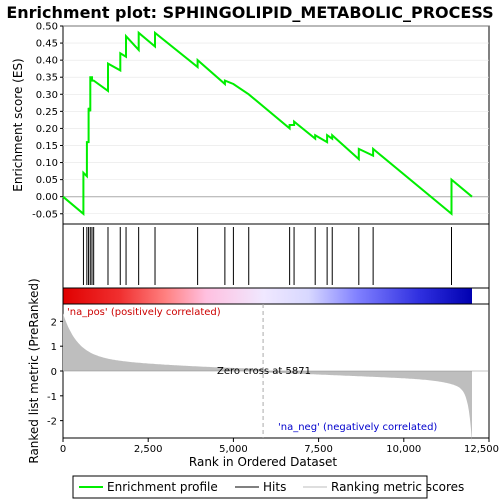 The width and height of the screenshot is (500, 500). I want to click on metric-y-tick-label: -2, so click(52, 422).